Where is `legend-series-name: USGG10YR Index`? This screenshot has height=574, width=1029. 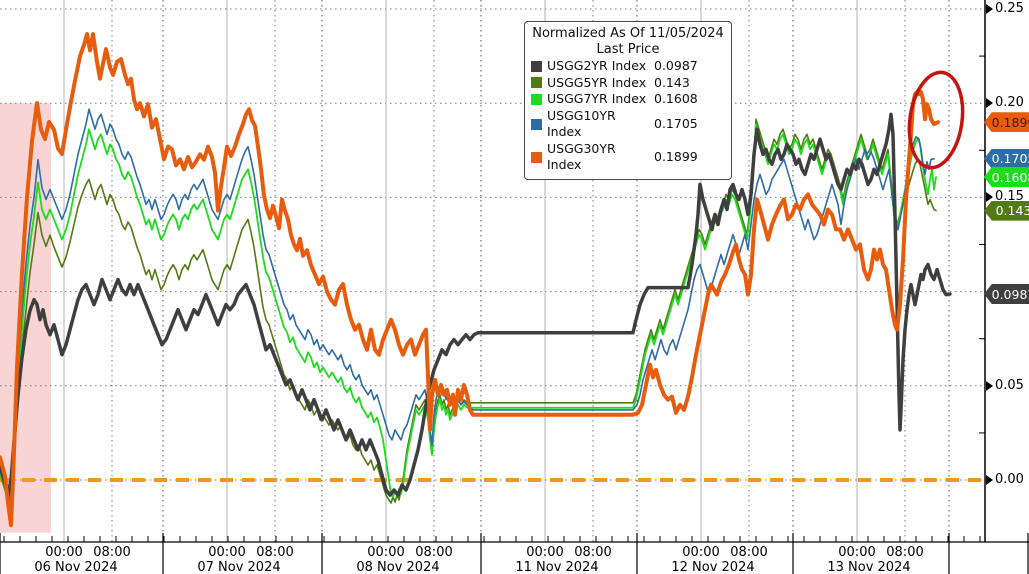
legend-series-name: USGG10YR Index is located at coordinates (581, 123).